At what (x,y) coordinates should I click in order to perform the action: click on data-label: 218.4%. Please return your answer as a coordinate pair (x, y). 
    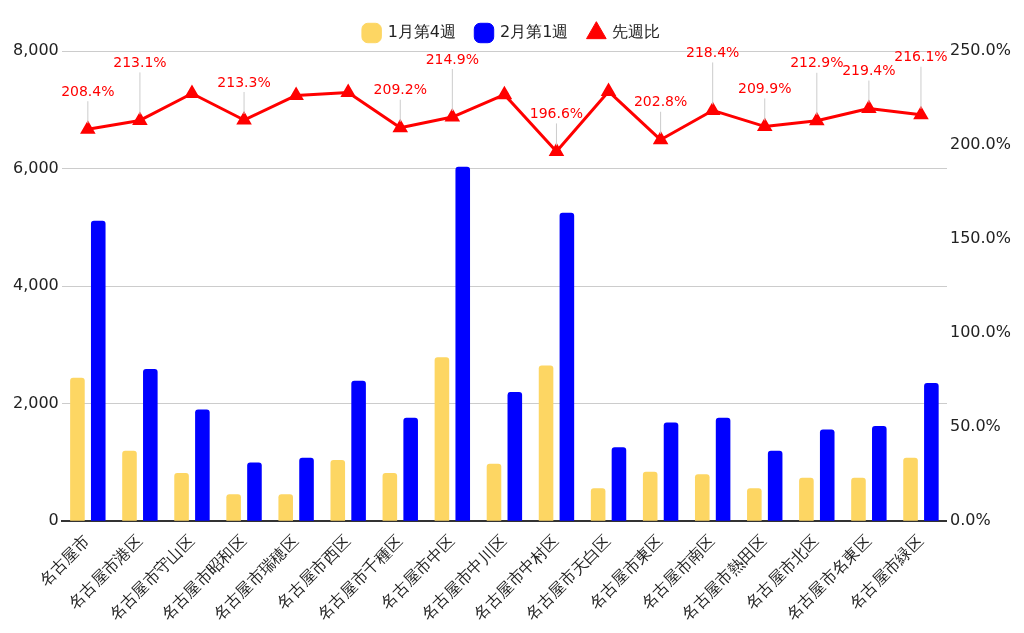
    Looking at the image, I should click on (712, 52).